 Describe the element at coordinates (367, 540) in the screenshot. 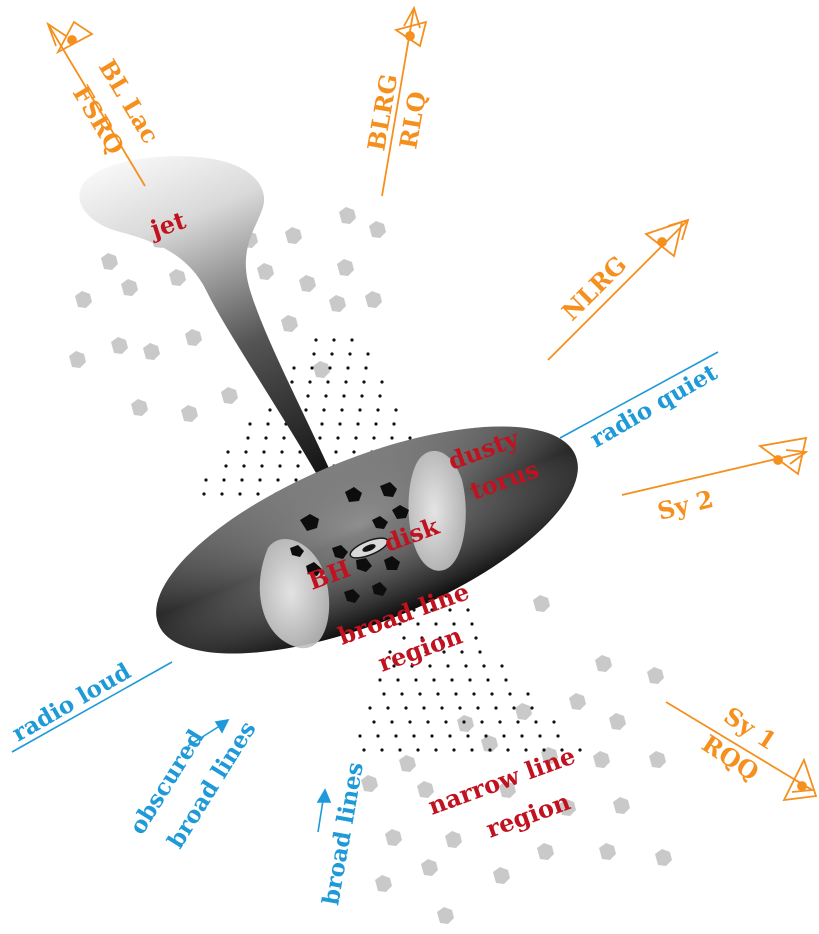

I see `dusty-torus` at that location.